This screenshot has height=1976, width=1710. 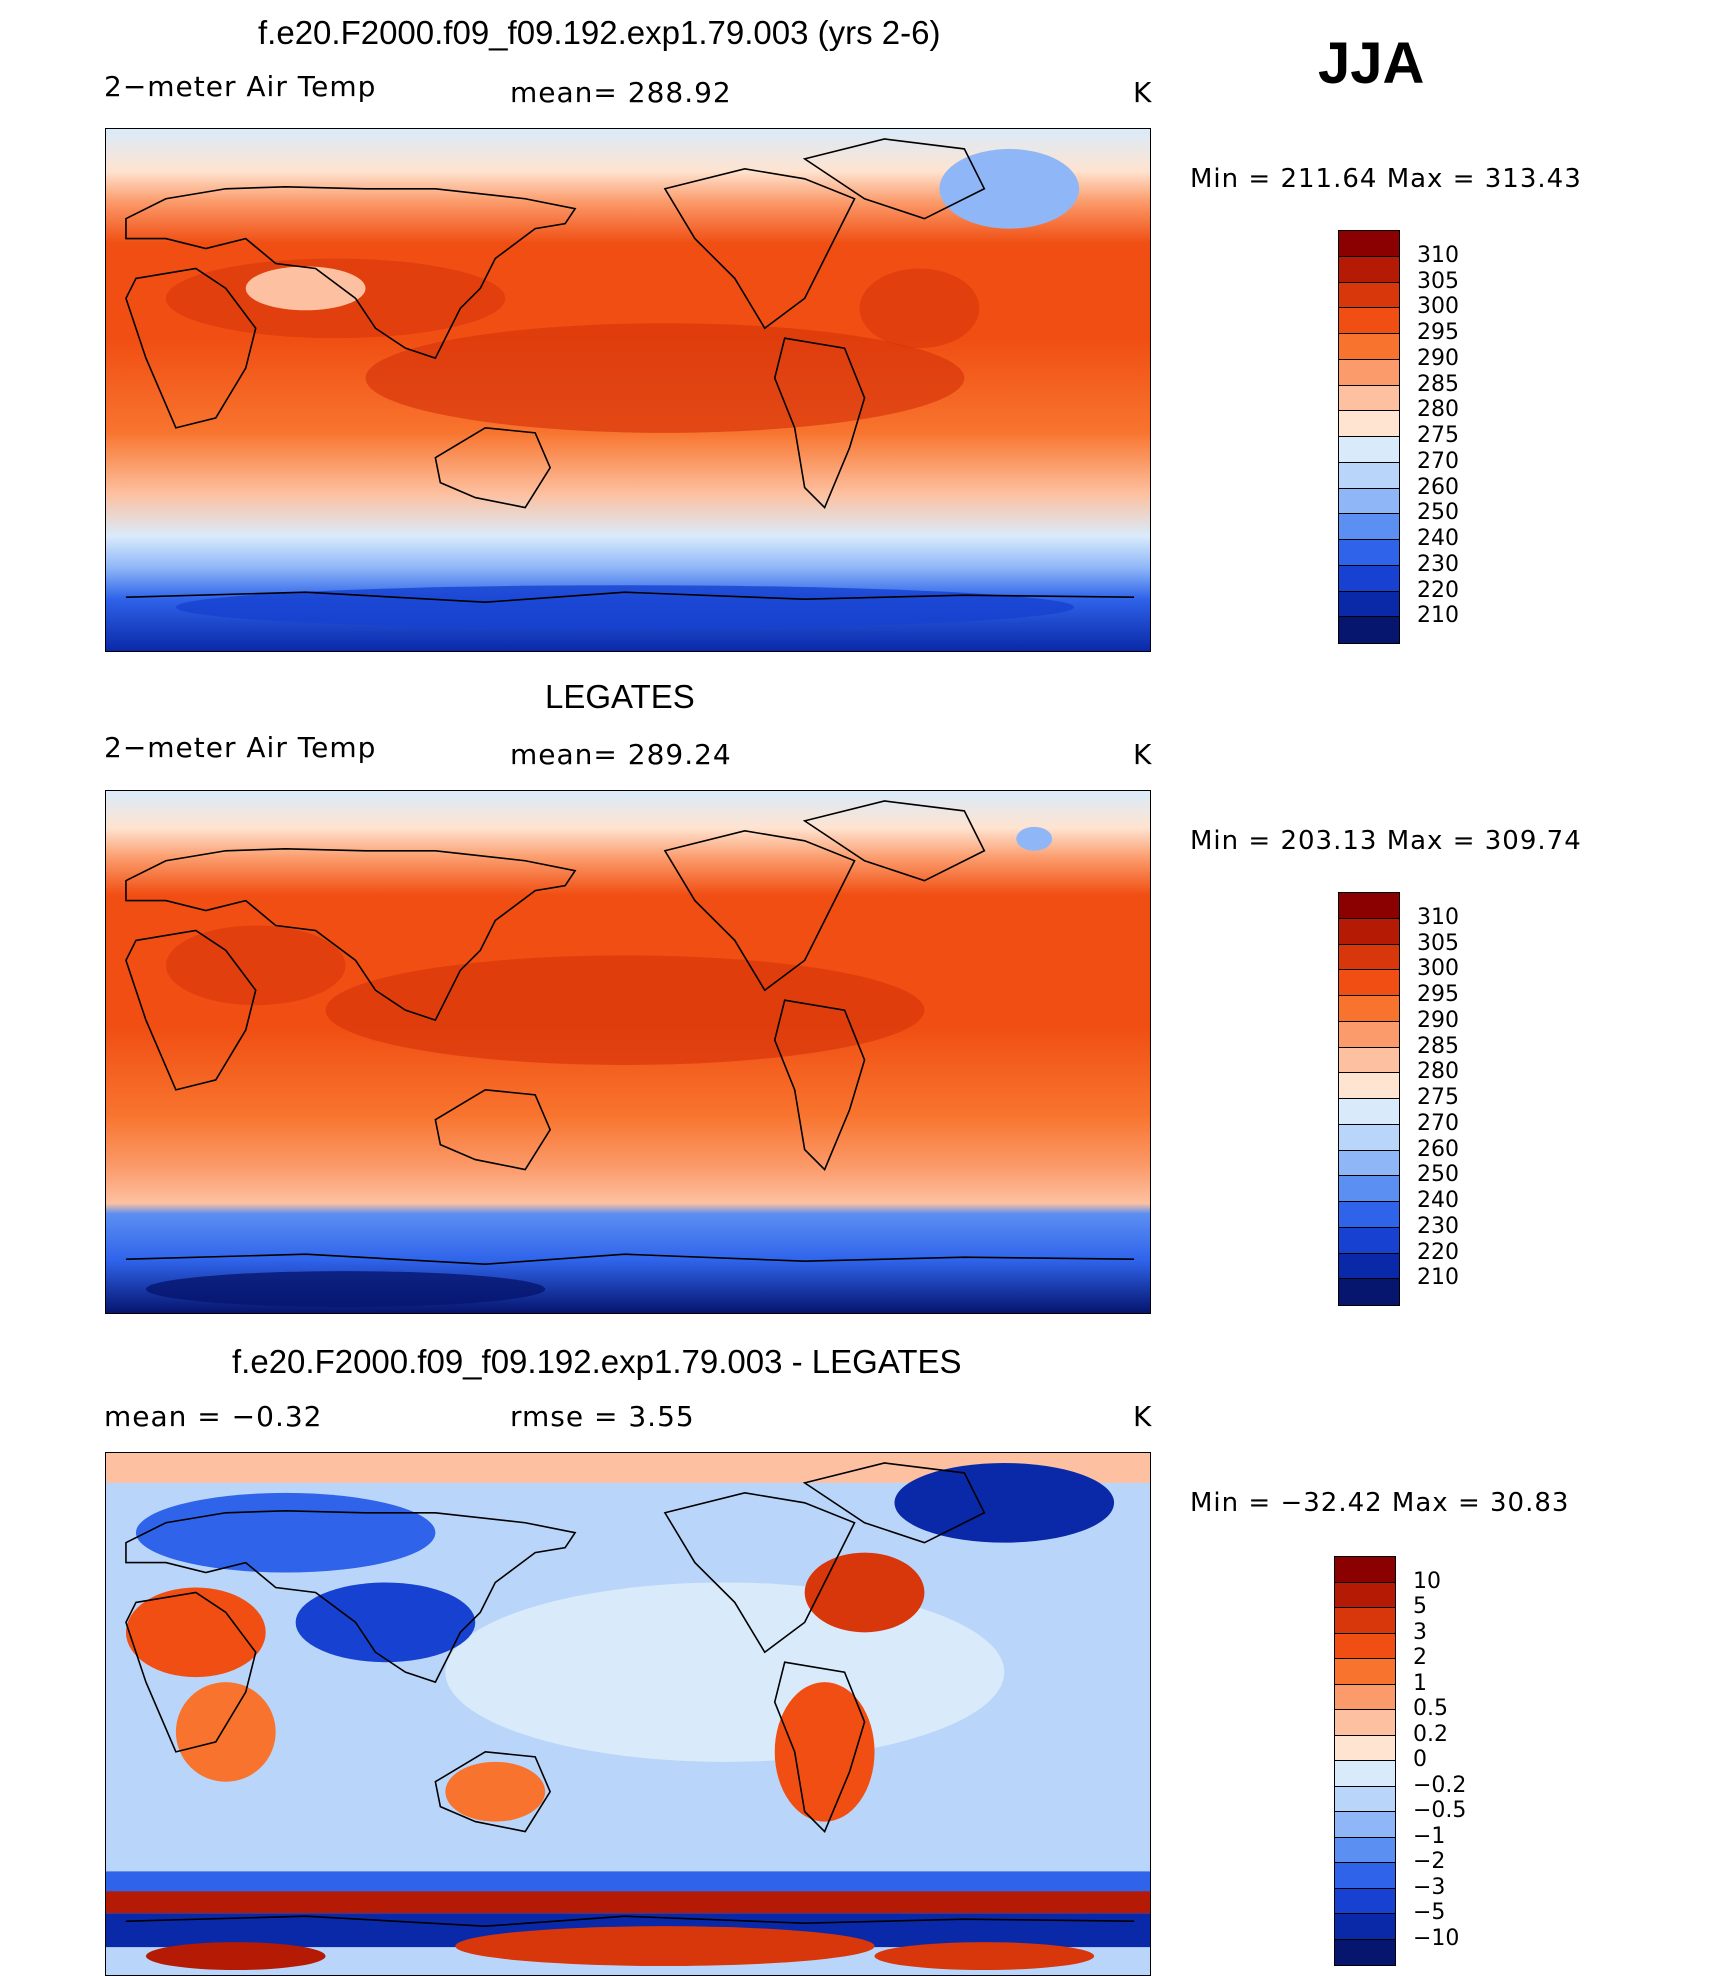 What do you see at coordinates (1420, 1632) in the screenshot?
I see `colorbar-tick-label: 3` at bounding box center [1420, 1632].